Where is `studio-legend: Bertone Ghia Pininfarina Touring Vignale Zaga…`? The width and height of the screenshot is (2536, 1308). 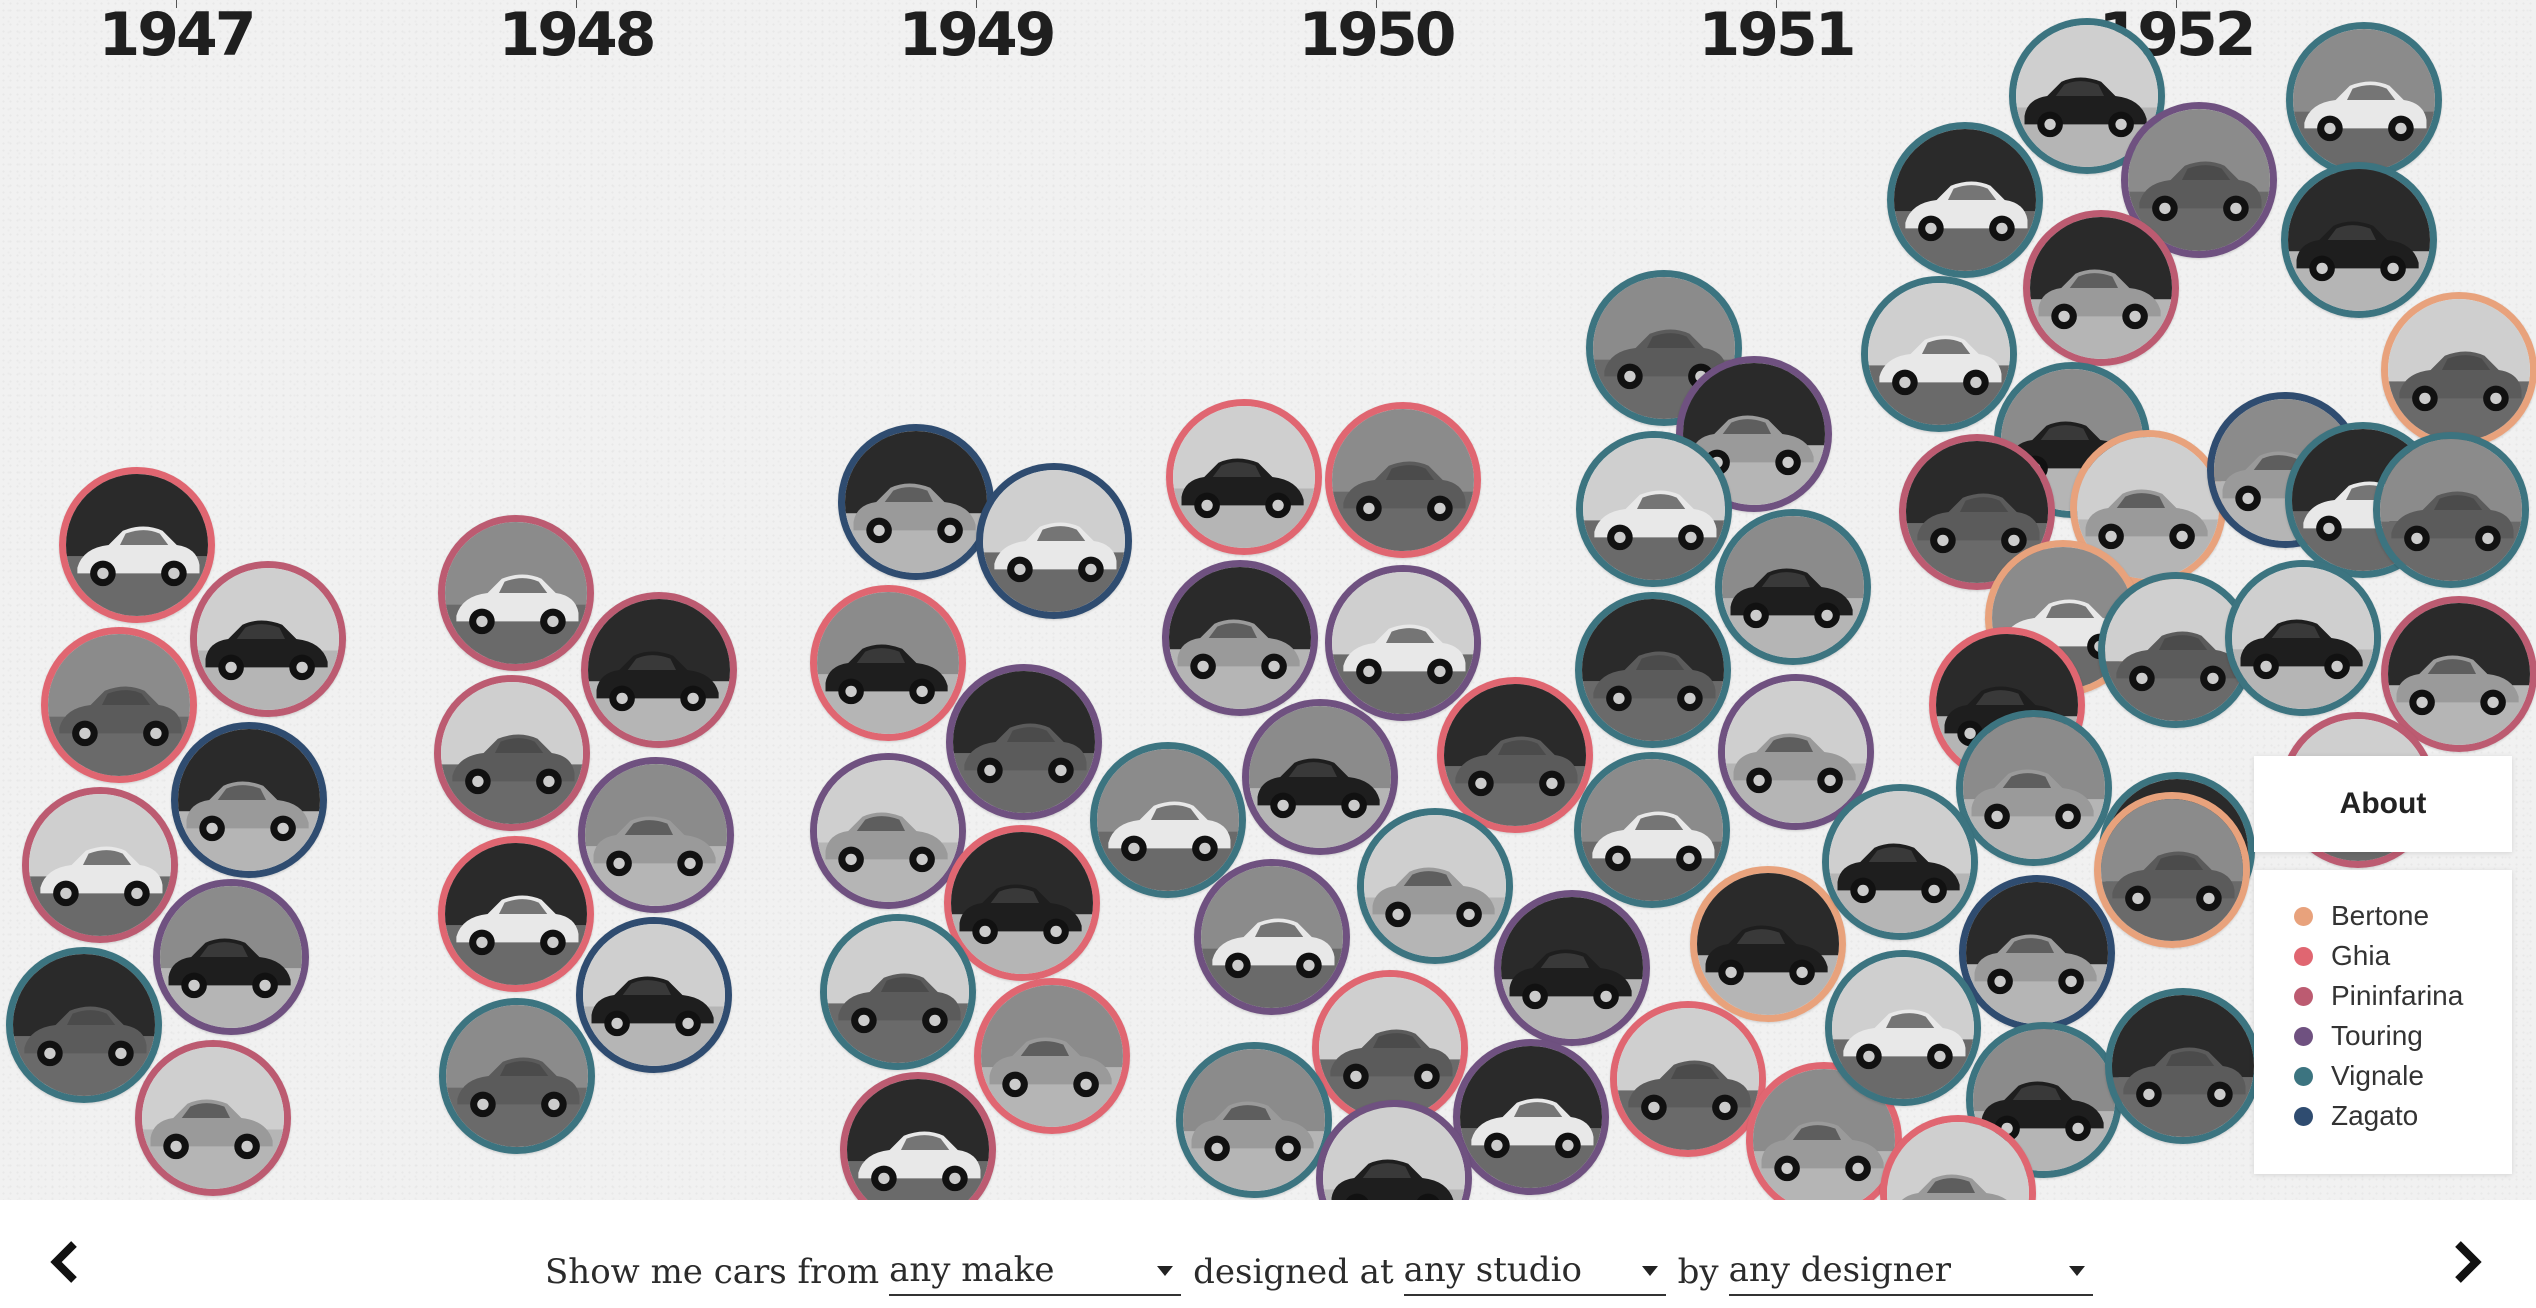 studio-legend: Bertone Ghia Pininfarina Touring Vignale Zaga… is located at coordinates (2383, 1022).